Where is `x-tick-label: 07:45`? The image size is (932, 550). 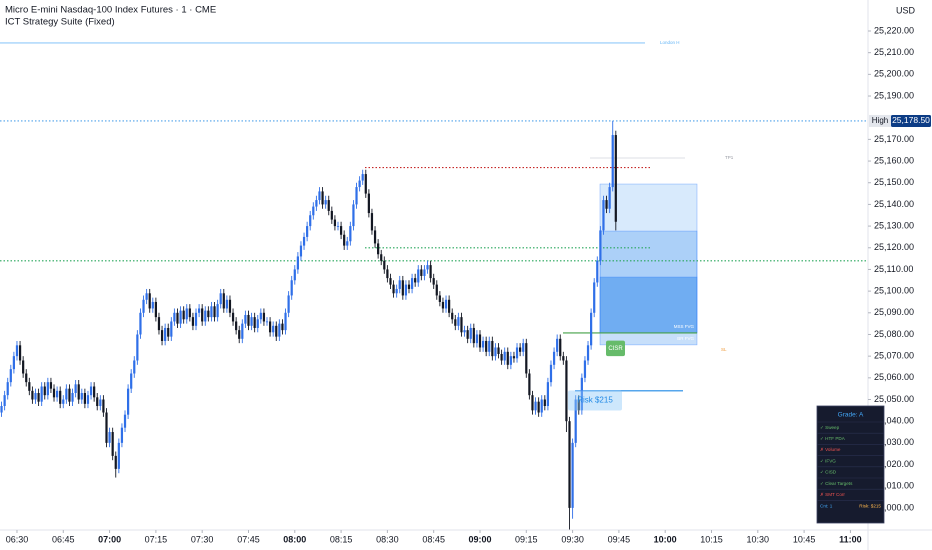 x-tick-label: 07:45 is located at coordinates (248, 539).